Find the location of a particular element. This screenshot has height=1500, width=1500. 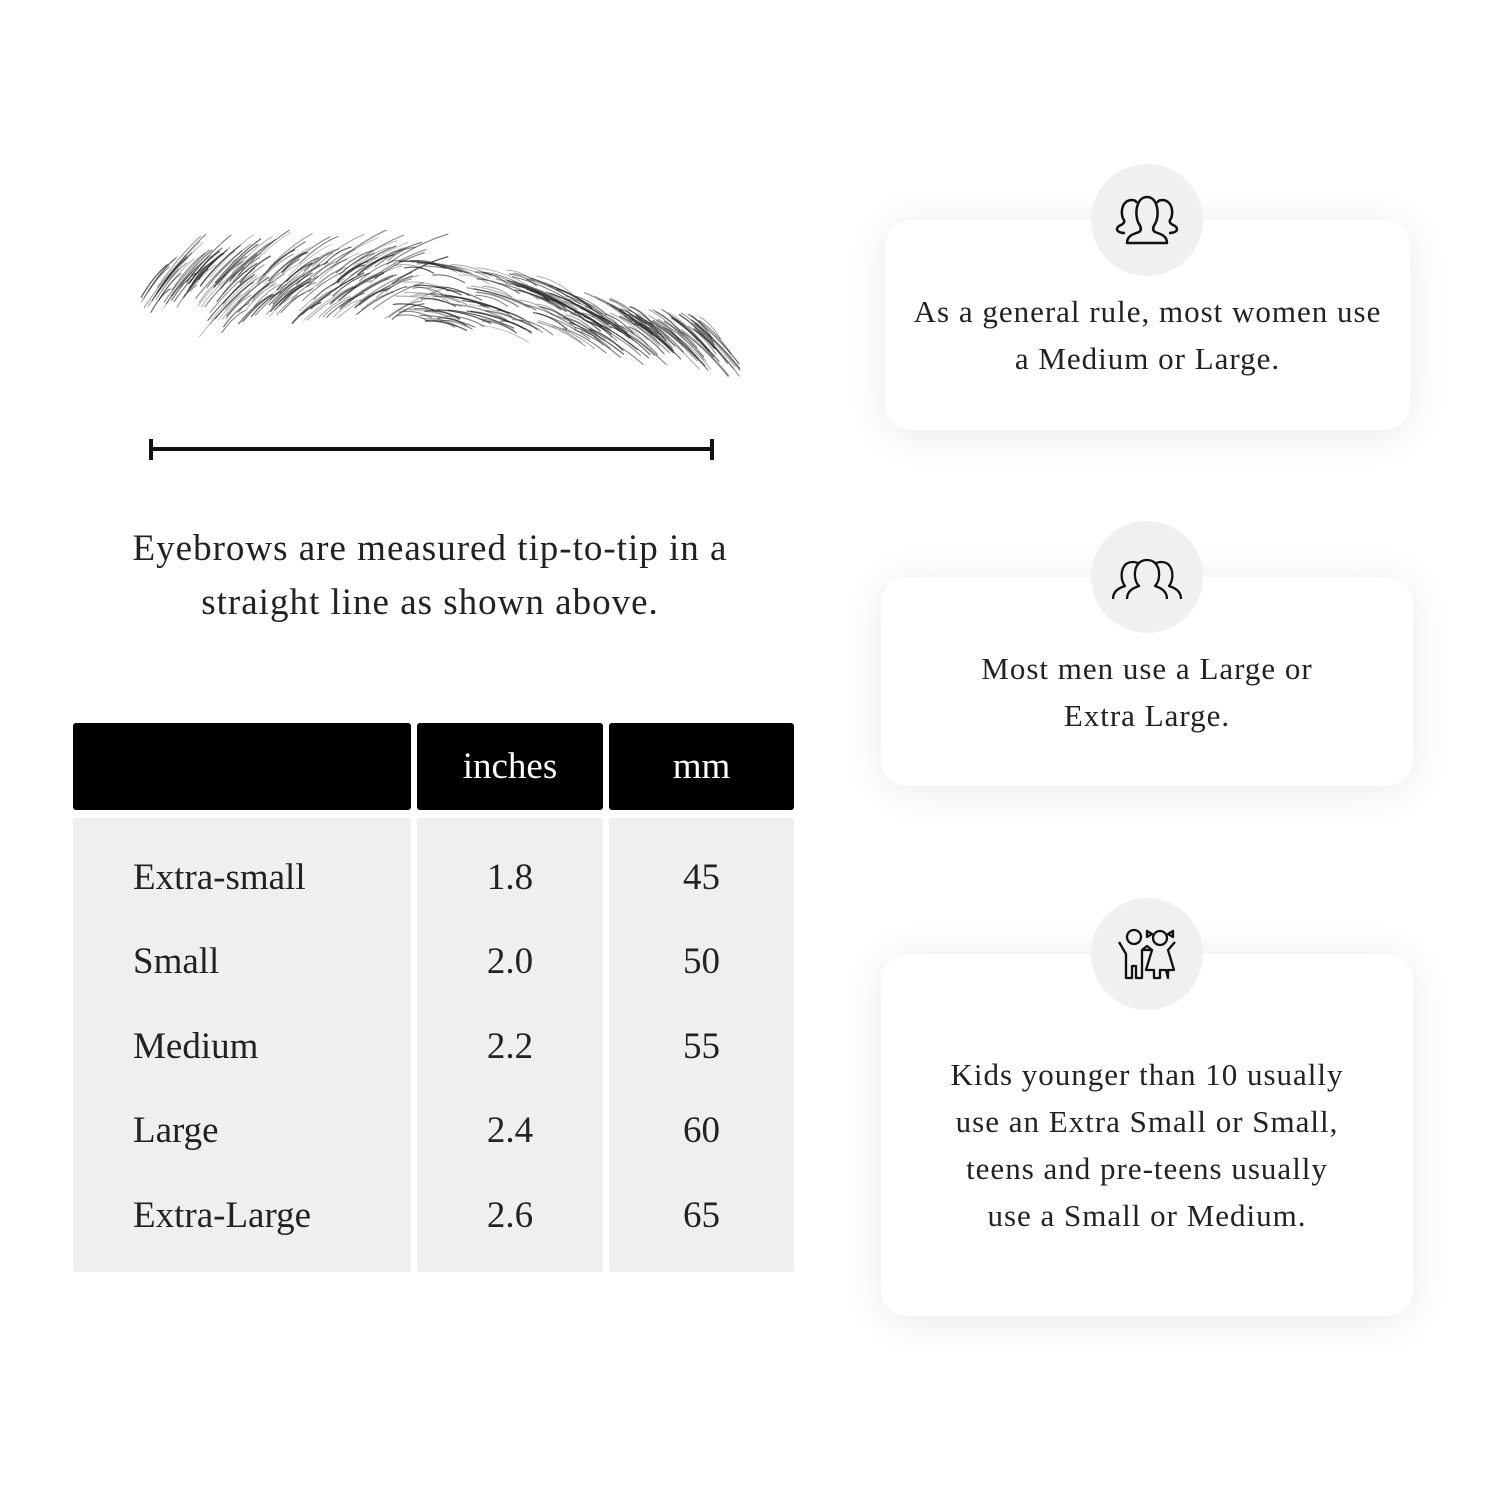

size-cell: Medium is located at coordinates (196, 1046).